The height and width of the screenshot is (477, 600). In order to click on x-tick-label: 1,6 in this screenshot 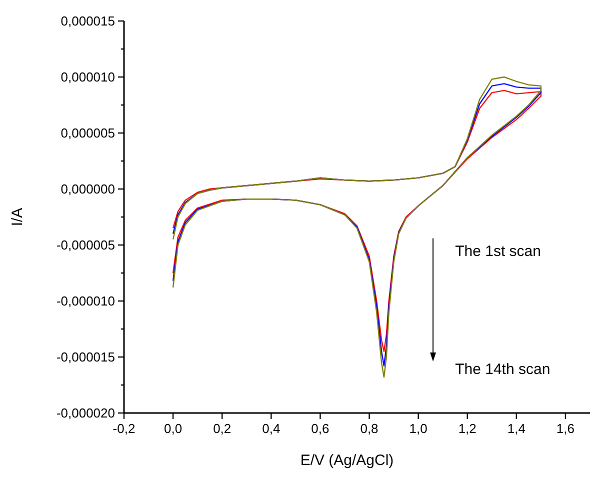, I will do `click(565, 428)`.